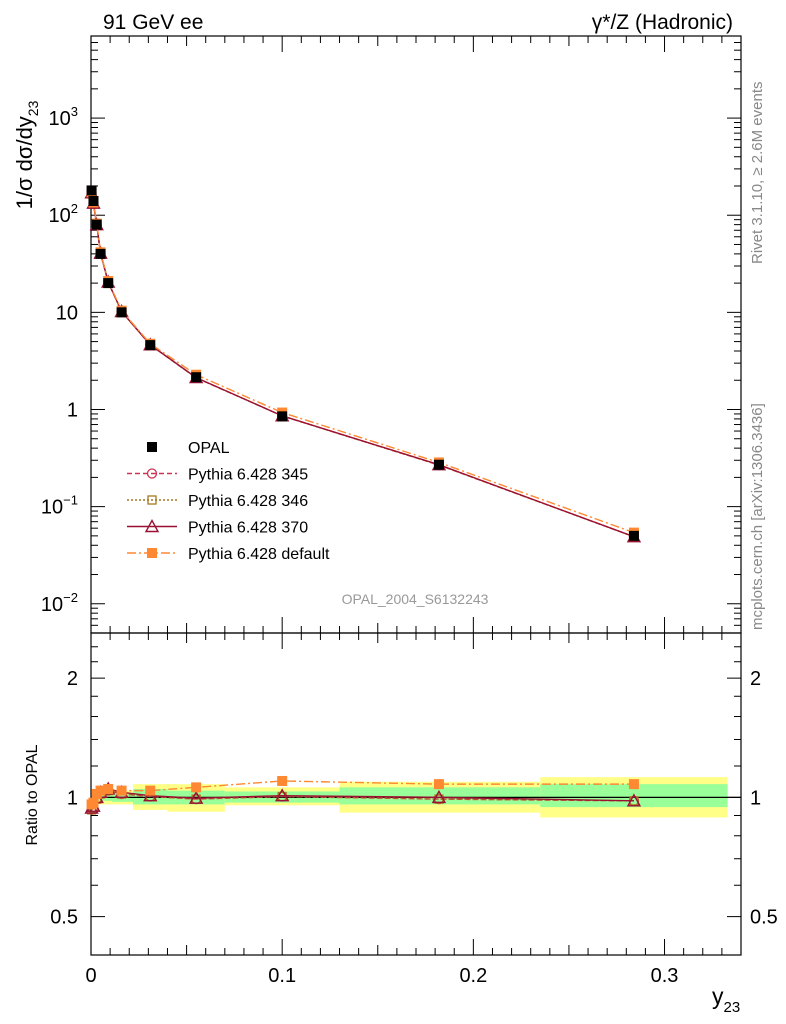 The height and width of the screenshot is (1024, 786). I want to click on main-ytick-label: 10⁻¹, so click(59, 506).